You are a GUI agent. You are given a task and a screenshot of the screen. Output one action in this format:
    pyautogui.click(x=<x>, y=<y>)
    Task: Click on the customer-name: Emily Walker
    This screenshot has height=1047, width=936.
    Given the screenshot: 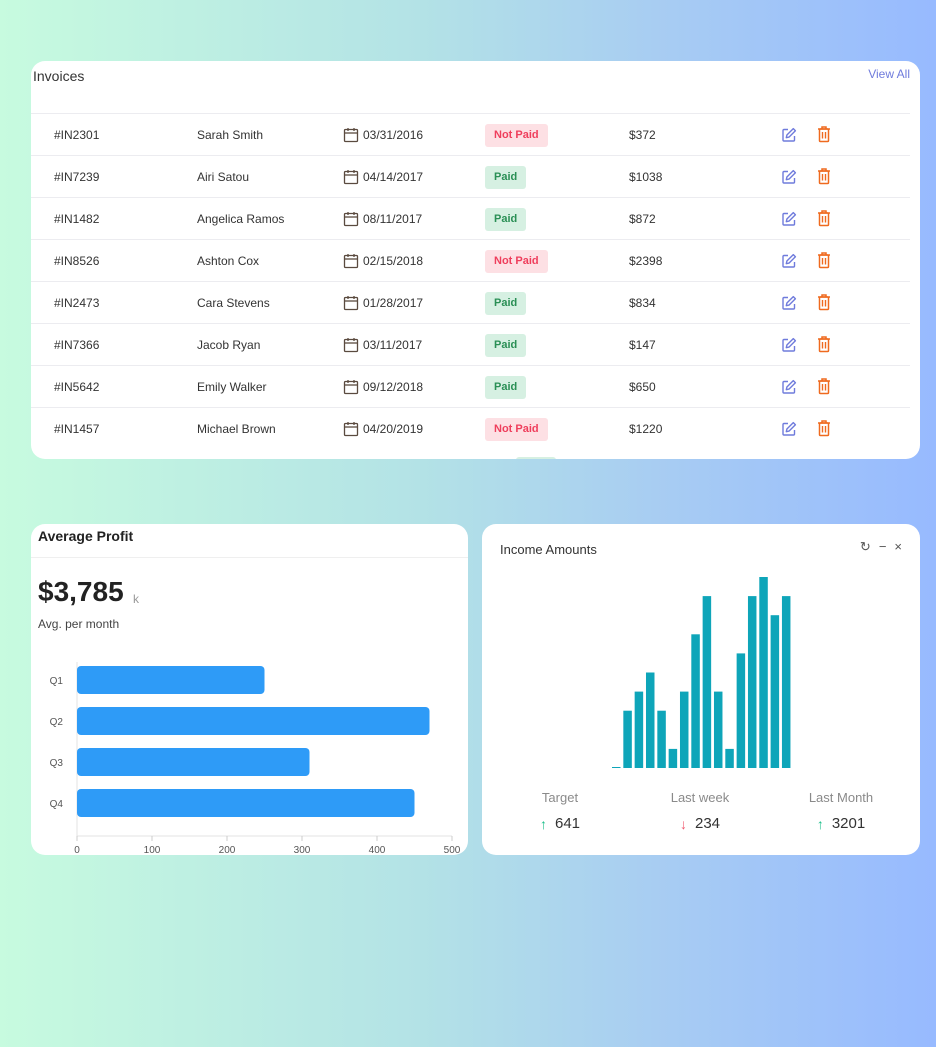 What is the action you would take?
    pyautogui.click(x=232, y=387)
    